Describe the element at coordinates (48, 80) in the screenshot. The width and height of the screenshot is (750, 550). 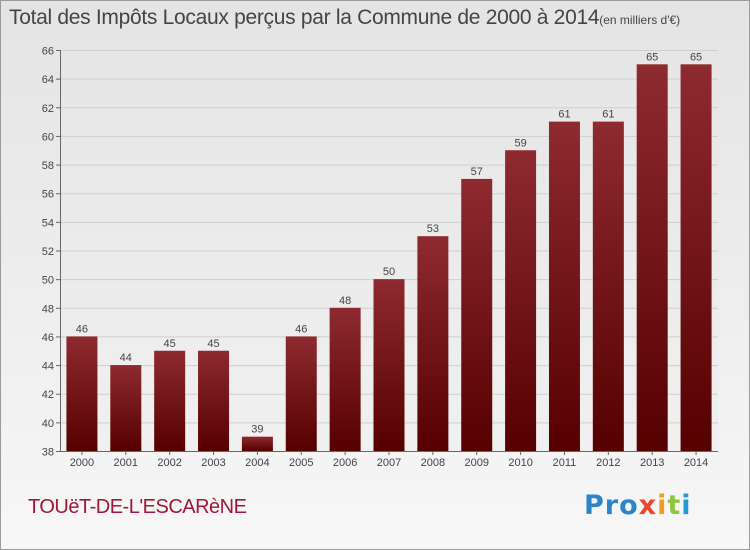
I see `y-tick-label: 64` at that location.